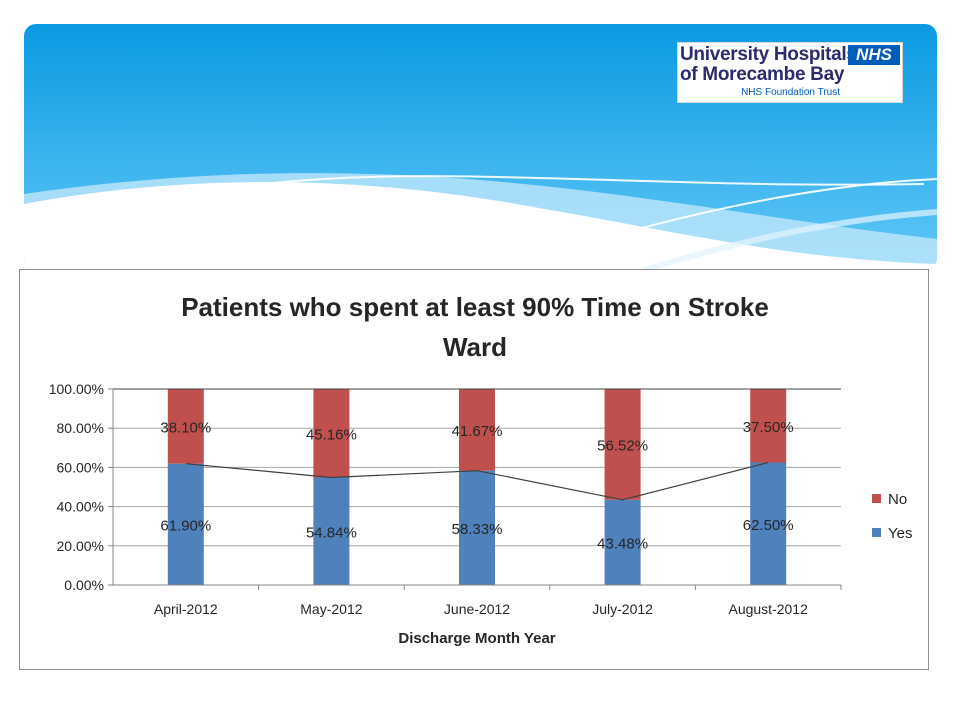  Describe the element at coordinates (768, 54) in the screenshot. I see `logo-text-line1: University Hospitals` at that location.